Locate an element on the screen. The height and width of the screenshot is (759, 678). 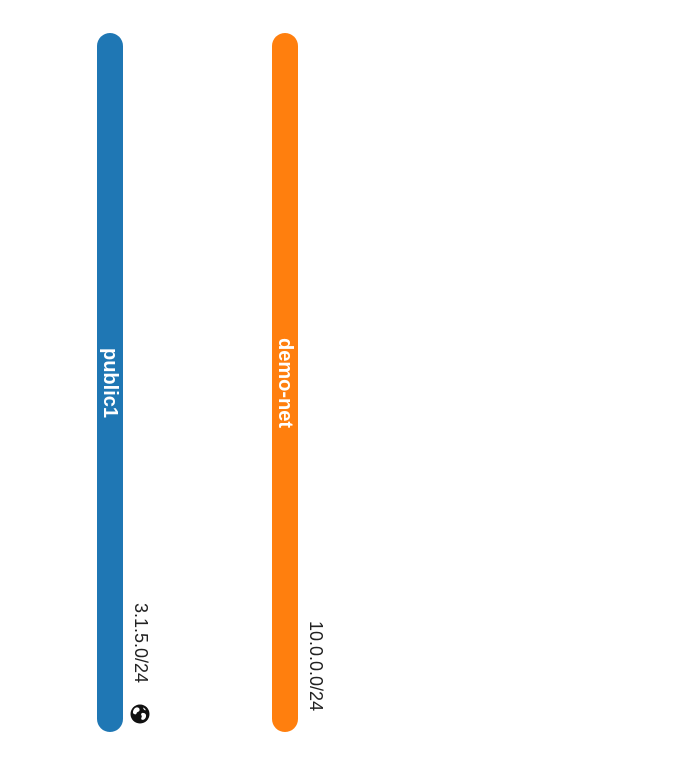
globe-icon is located at coordinates (140, 714).